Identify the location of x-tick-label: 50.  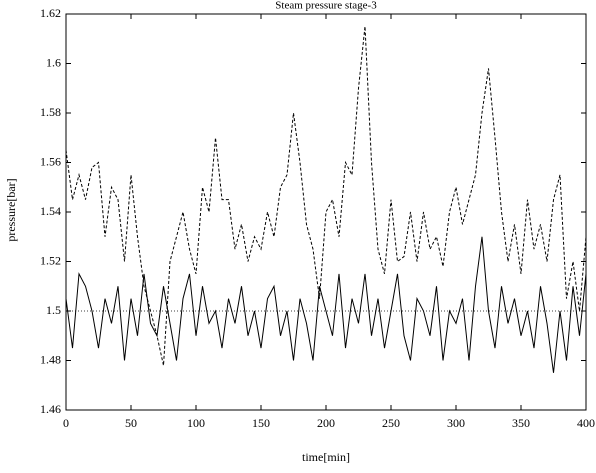
(131, 423).